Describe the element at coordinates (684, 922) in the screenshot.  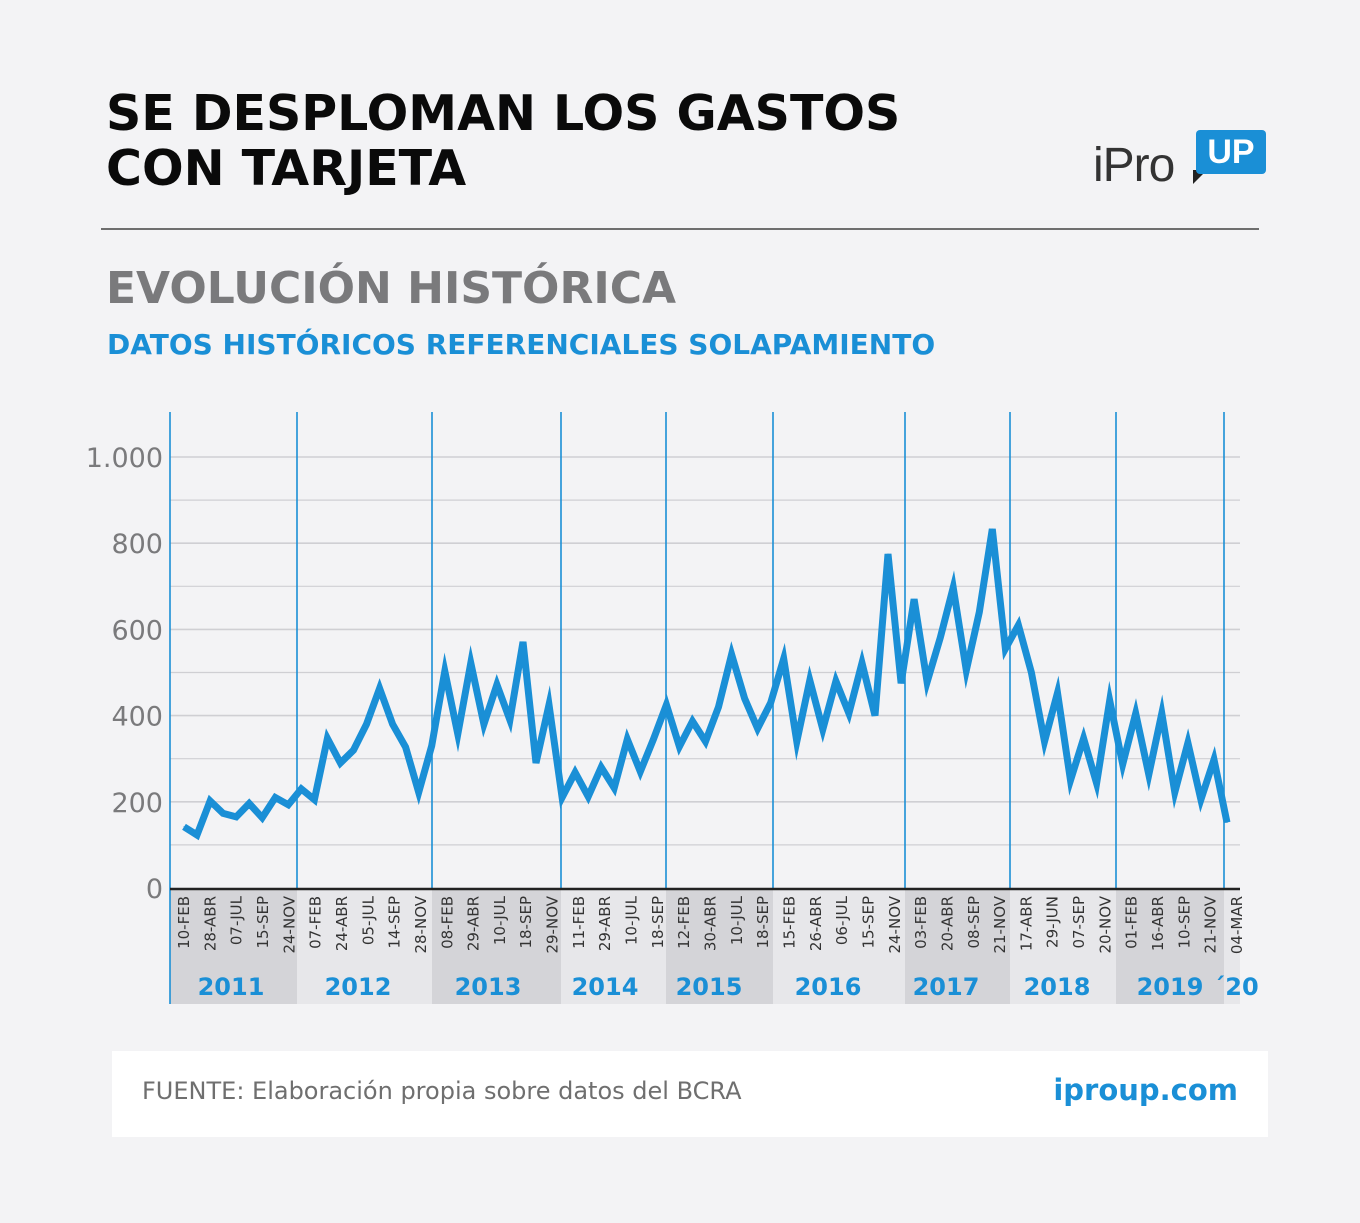
I see `x-tick-label: 12-FEB` at that location.